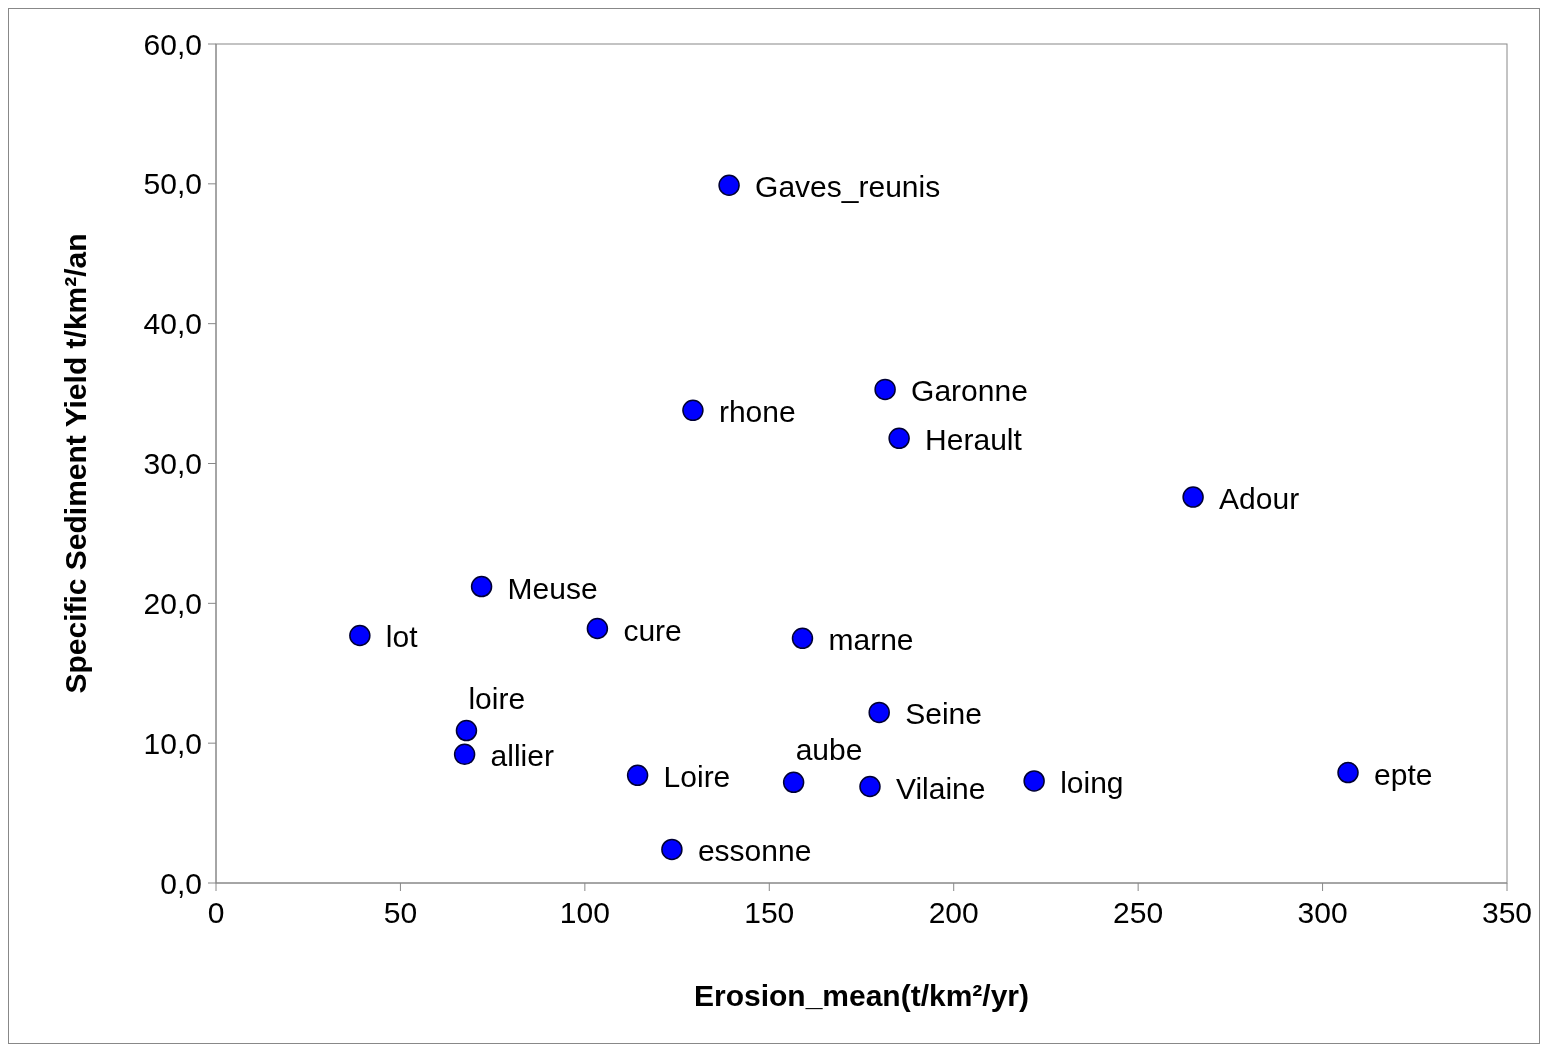  What do you see at coordinates (652, 630) in the screenshot?
I see `annotation: cure` at bounding box center [652, 630].